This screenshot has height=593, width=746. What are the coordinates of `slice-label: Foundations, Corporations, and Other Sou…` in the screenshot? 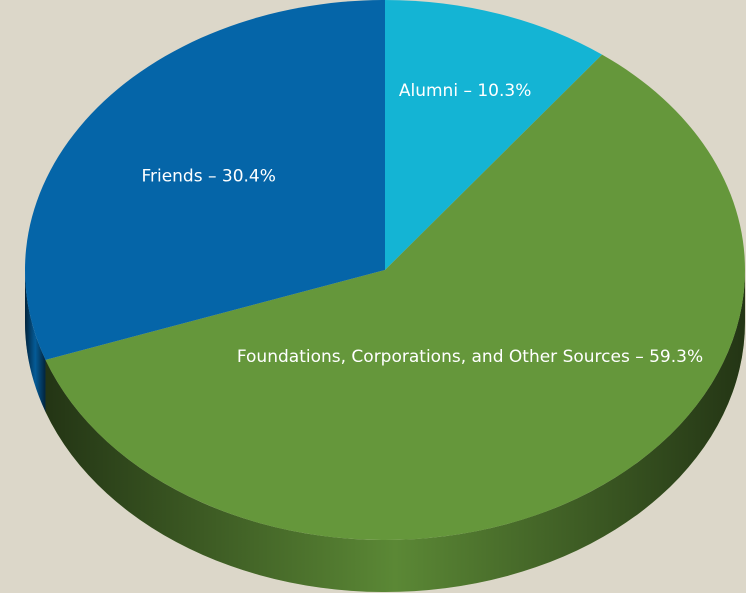 It's located at (470, 357).